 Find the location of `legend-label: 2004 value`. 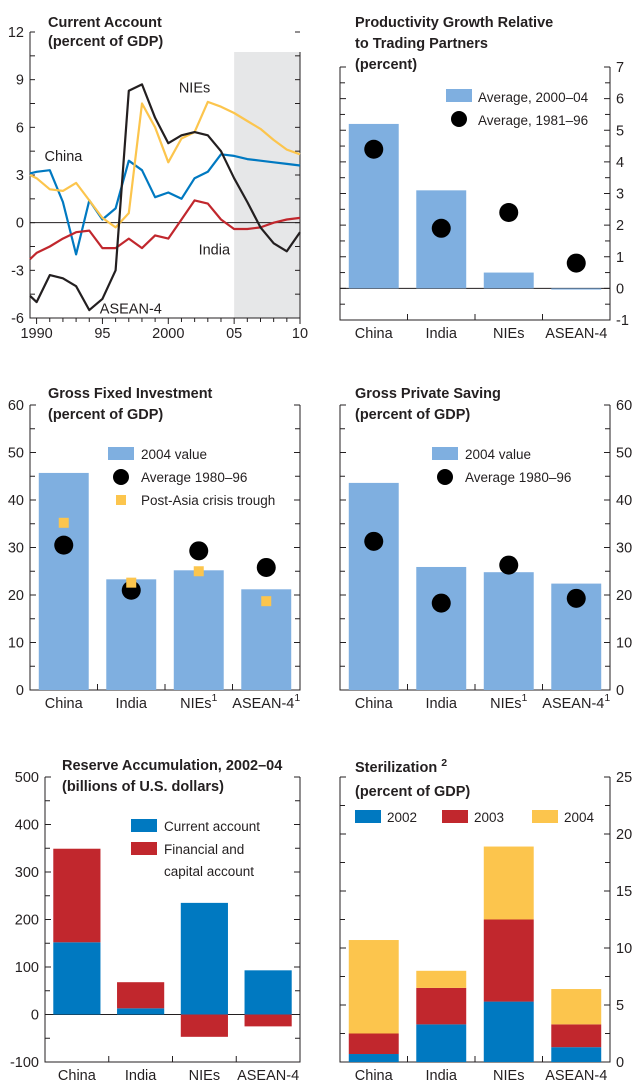

legend-label: 2004 value is located at coordinates (498, 454).